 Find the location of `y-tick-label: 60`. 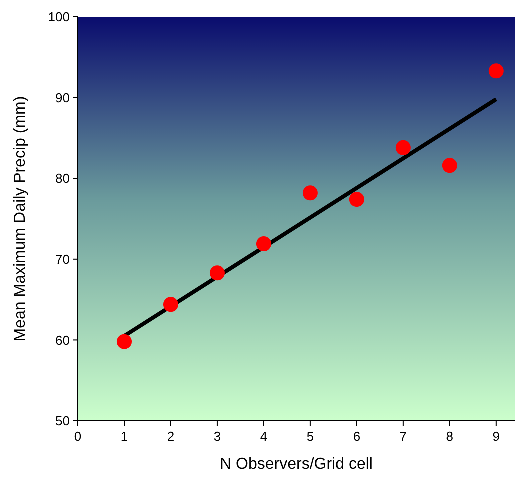

y-tick-label: 60 is located at coordinates (63, 340).